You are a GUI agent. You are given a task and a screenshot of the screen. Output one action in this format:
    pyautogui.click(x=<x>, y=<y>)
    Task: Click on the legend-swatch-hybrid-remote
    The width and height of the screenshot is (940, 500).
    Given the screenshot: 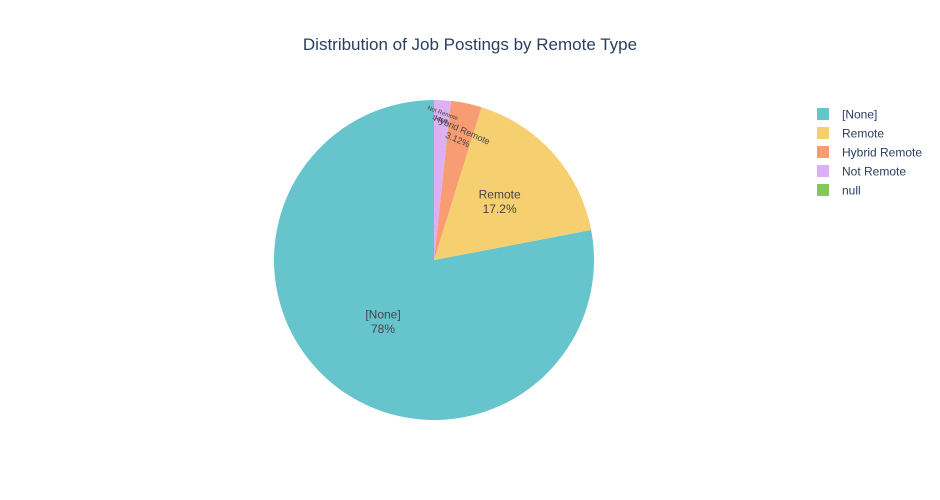 What is the action you would take?
    pyautogui.click(x=823, y=152)
    